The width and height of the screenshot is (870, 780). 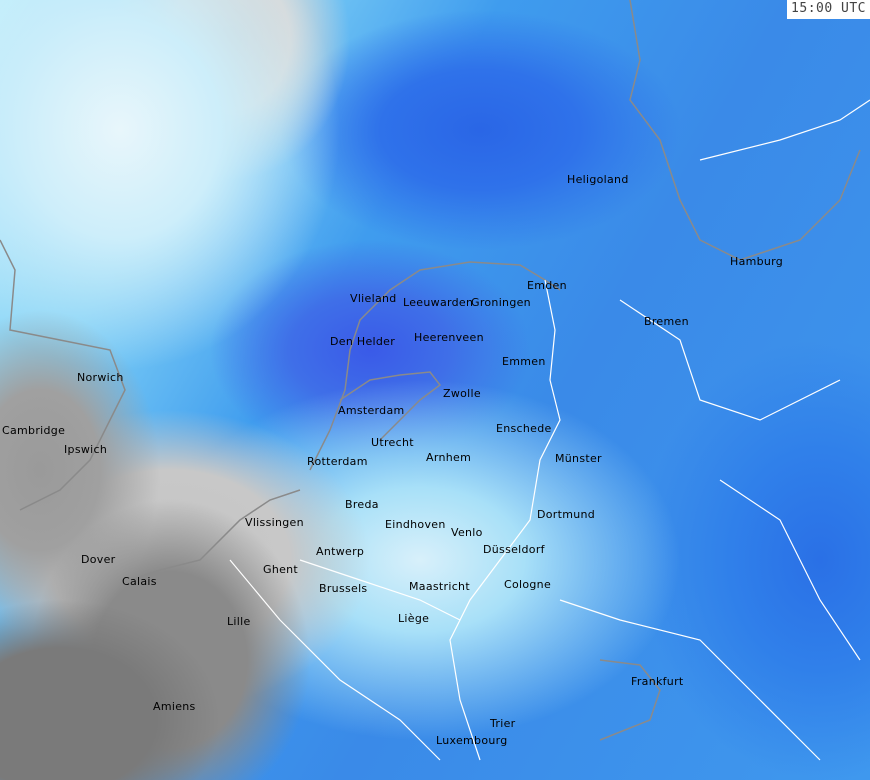 I want to click on city-label-ipswich: Ipswich, so click(x=86, y=449).